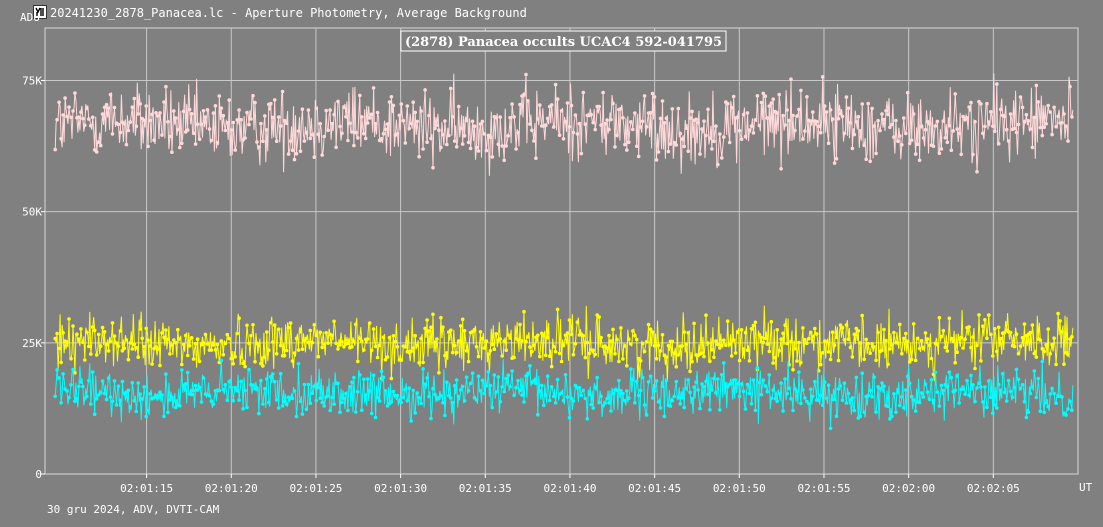 The image size is (1103, 527). I want to click on y-tick-label: 50K, so click(32, 212).